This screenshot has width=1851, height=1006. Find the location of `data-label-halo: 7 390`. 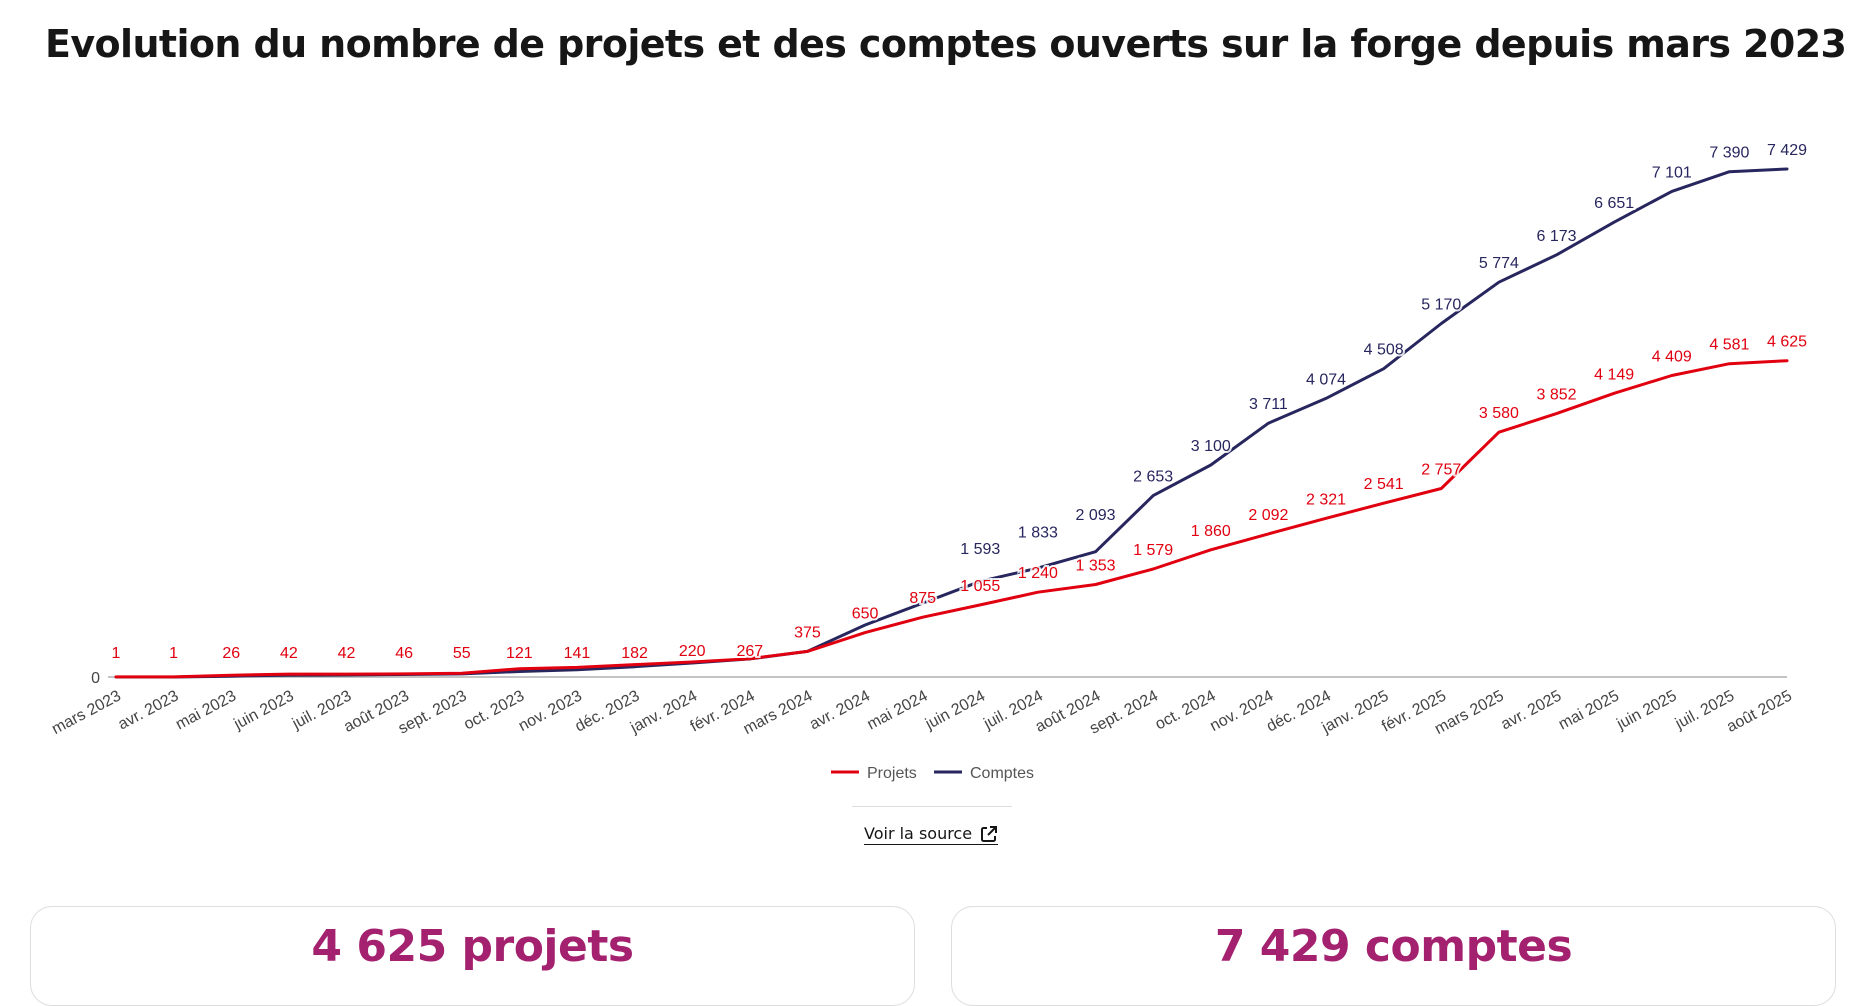

data-label-halo: 7 390 is located at coordinates (1729, 153).